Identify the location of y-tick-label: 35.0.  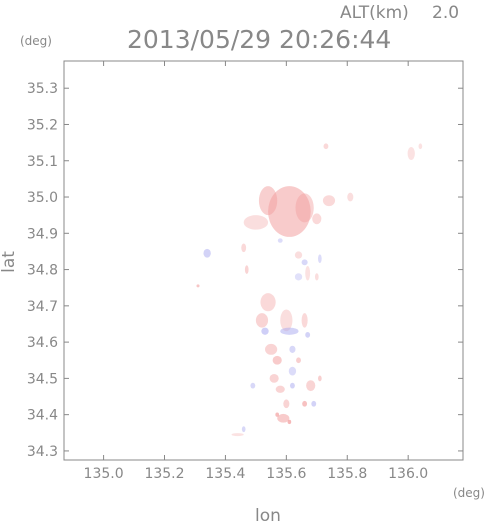
(42, 198).